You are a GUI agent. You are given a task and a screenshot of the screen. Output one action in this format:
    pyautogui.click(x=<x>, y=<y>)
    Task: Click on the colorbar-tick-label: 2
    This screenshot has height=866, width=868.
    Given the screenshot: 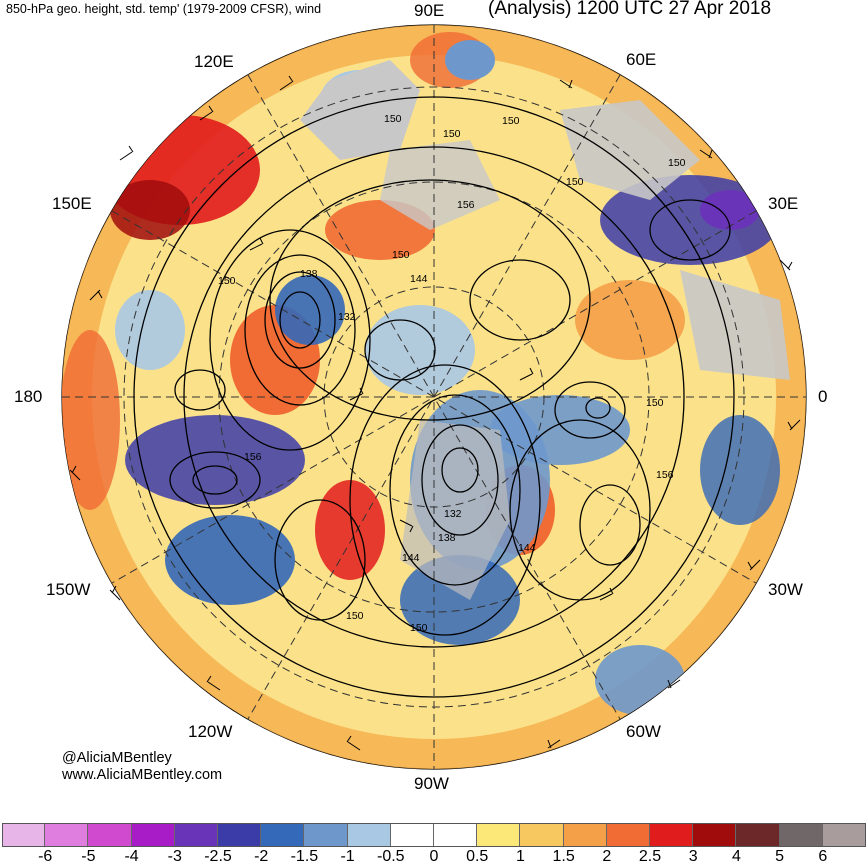 What is the action you would take?
    pyautogui.click(x=607, y=856)
    